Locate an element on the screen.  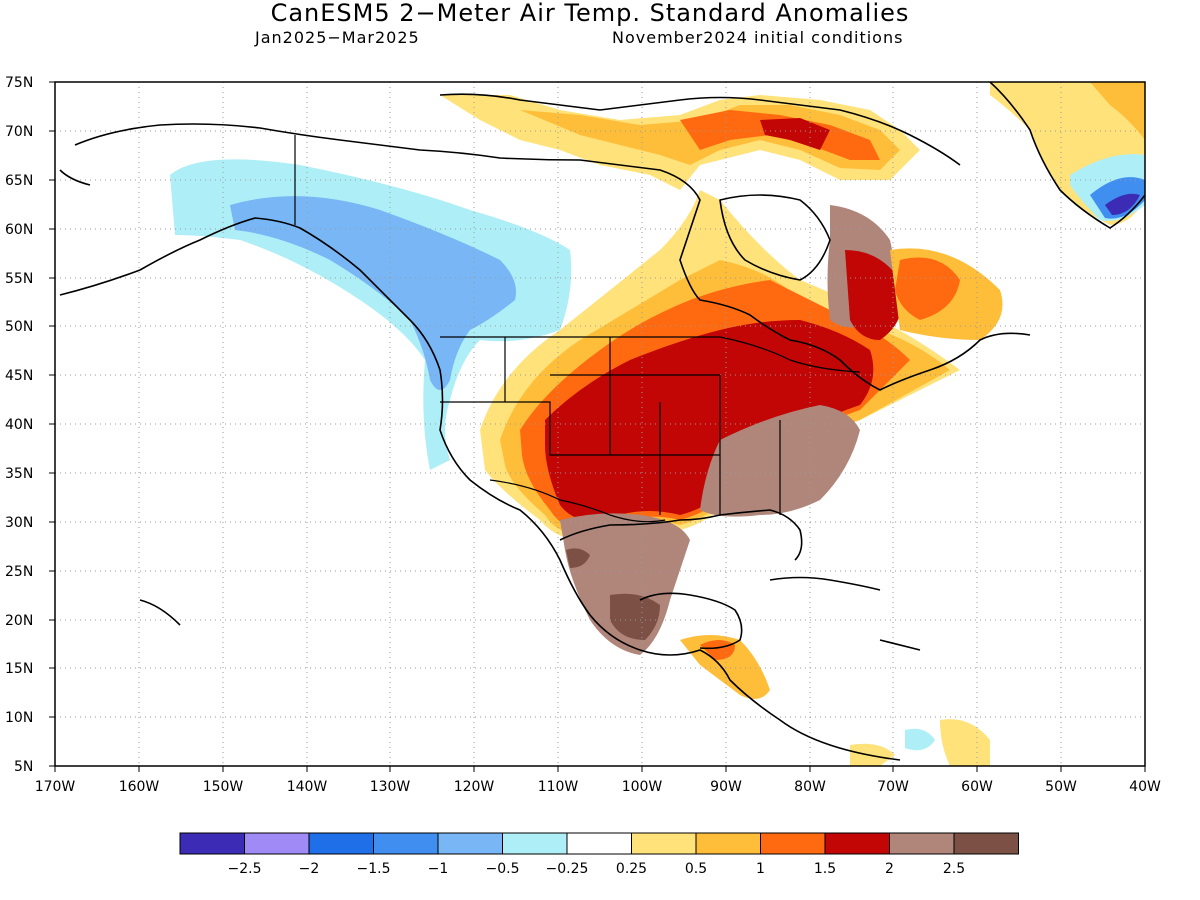
lat-label: 20N is located at coordinates (19, 621).